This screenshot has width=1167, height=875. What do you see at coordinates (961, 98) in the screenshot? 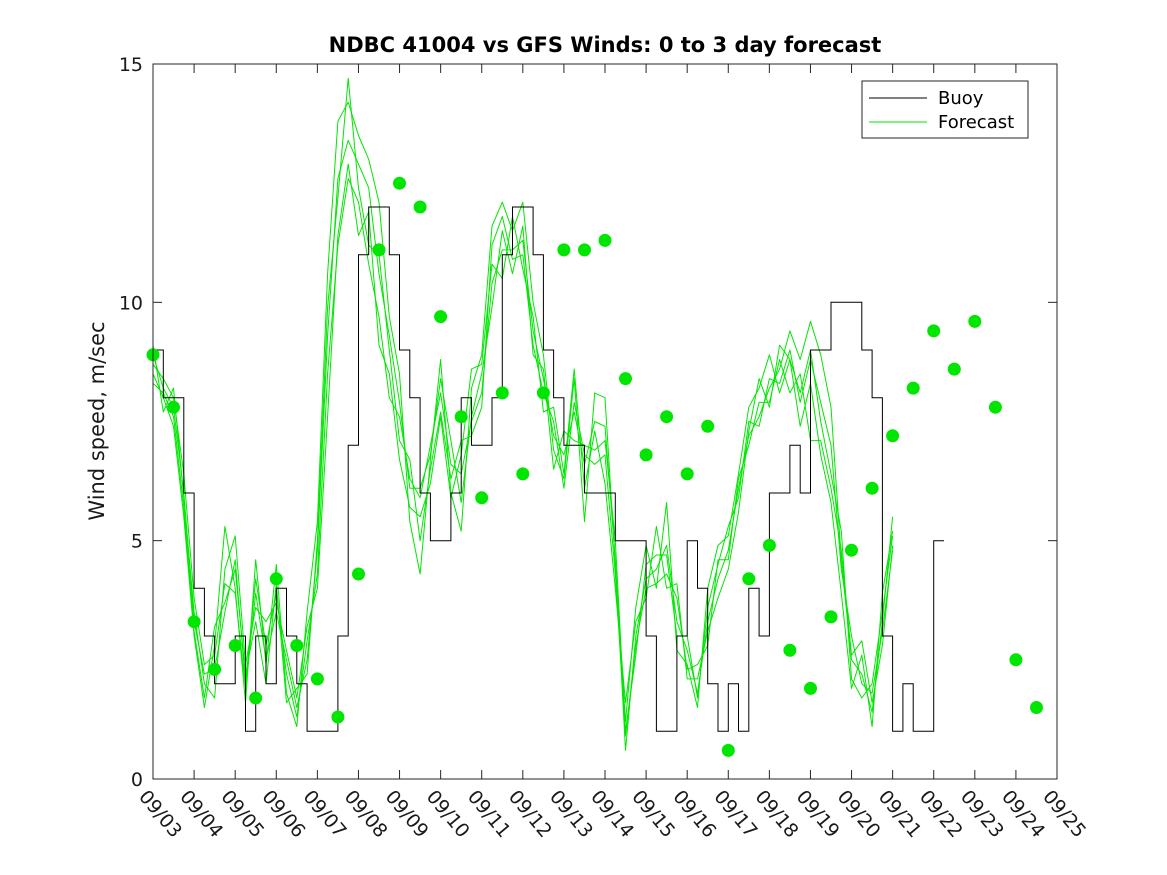
I see `legend-buoy-label: Buoy` at bounding box center [961, 98].